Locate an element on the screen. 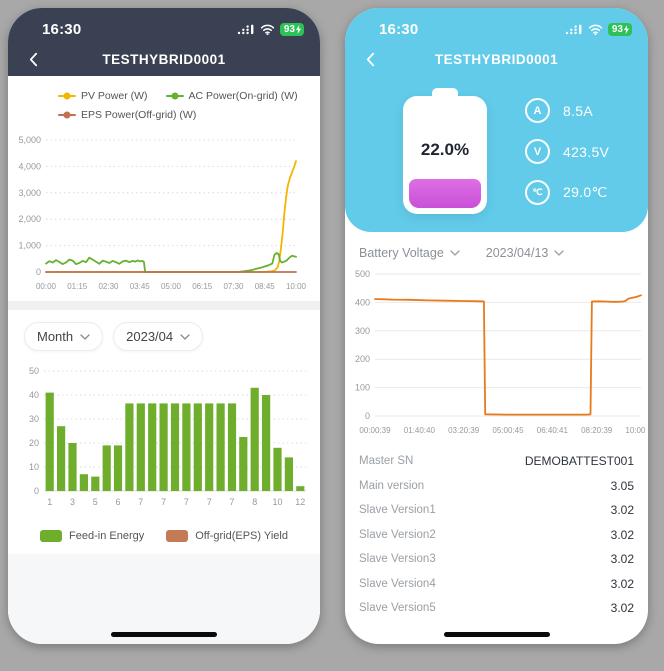 The image size is (664, 671). svg-text: 8 is located at coordinates (254, 502).